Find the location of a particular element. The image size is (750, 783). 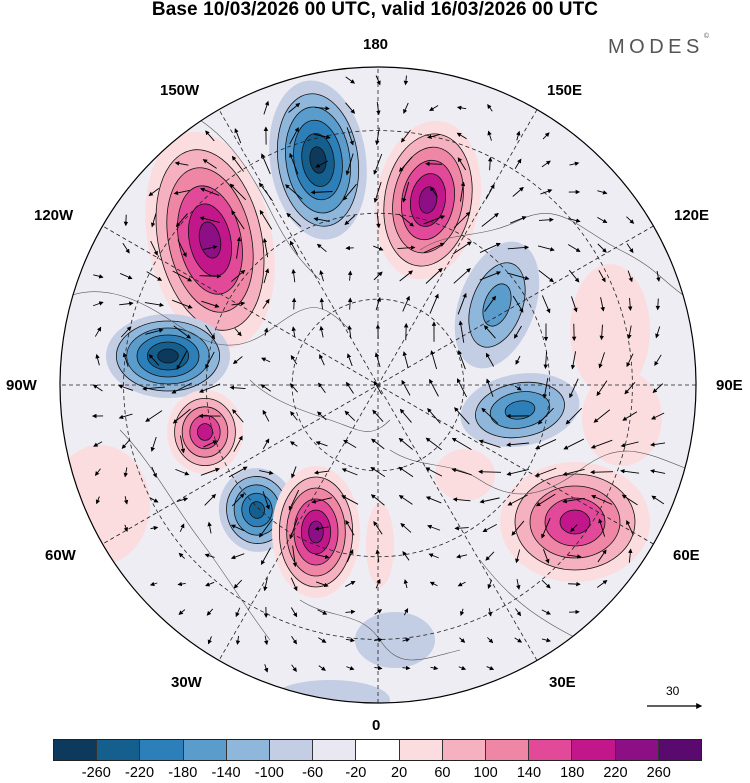

colorbar-tick-label: 180 is located at coordinates (572, 773).